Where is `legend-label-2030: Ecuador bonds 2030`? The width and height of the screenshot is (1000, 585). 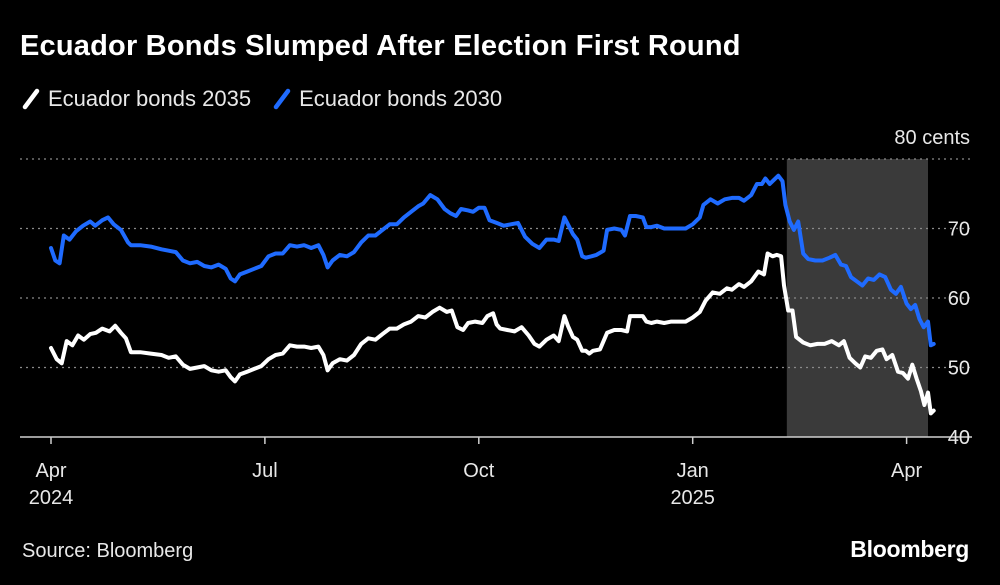 legend-label-2030: Ecuador bonds 2030 is located at coordinates (401, 98).